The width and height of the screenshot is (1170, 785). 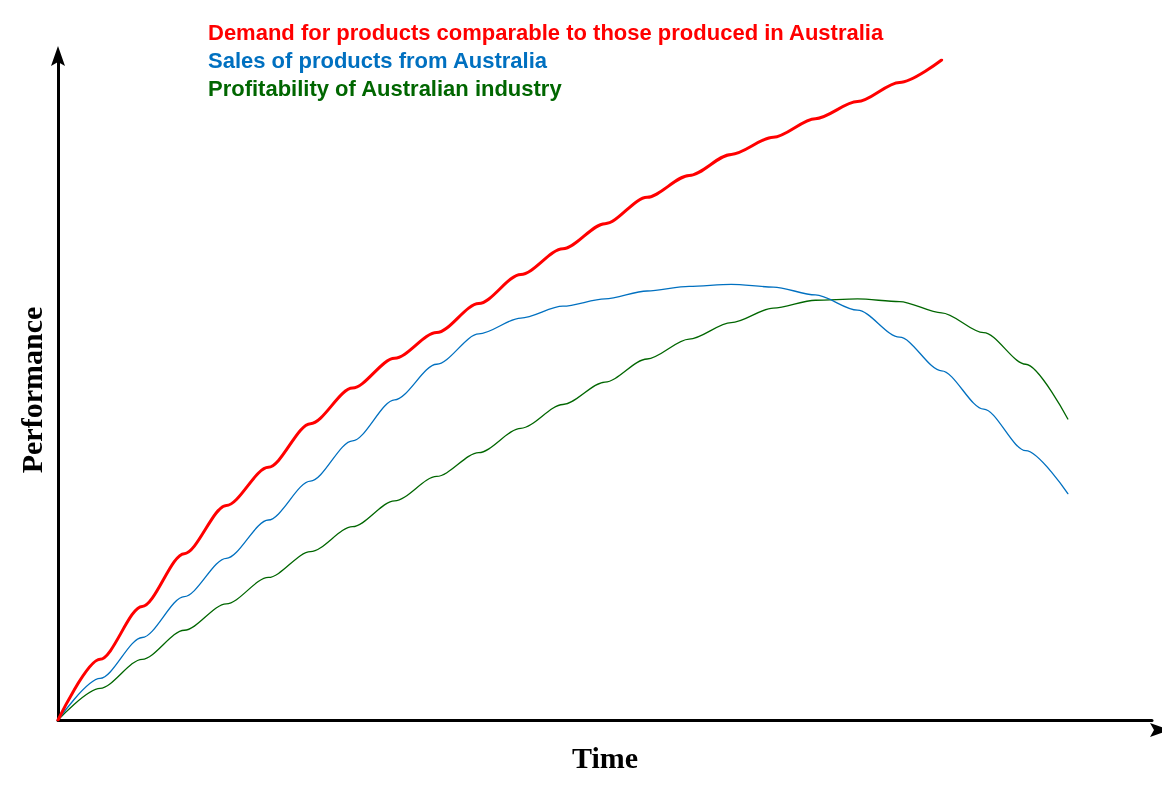 I want to click on y-axis-title: Performance, so click(x=31, y=390).